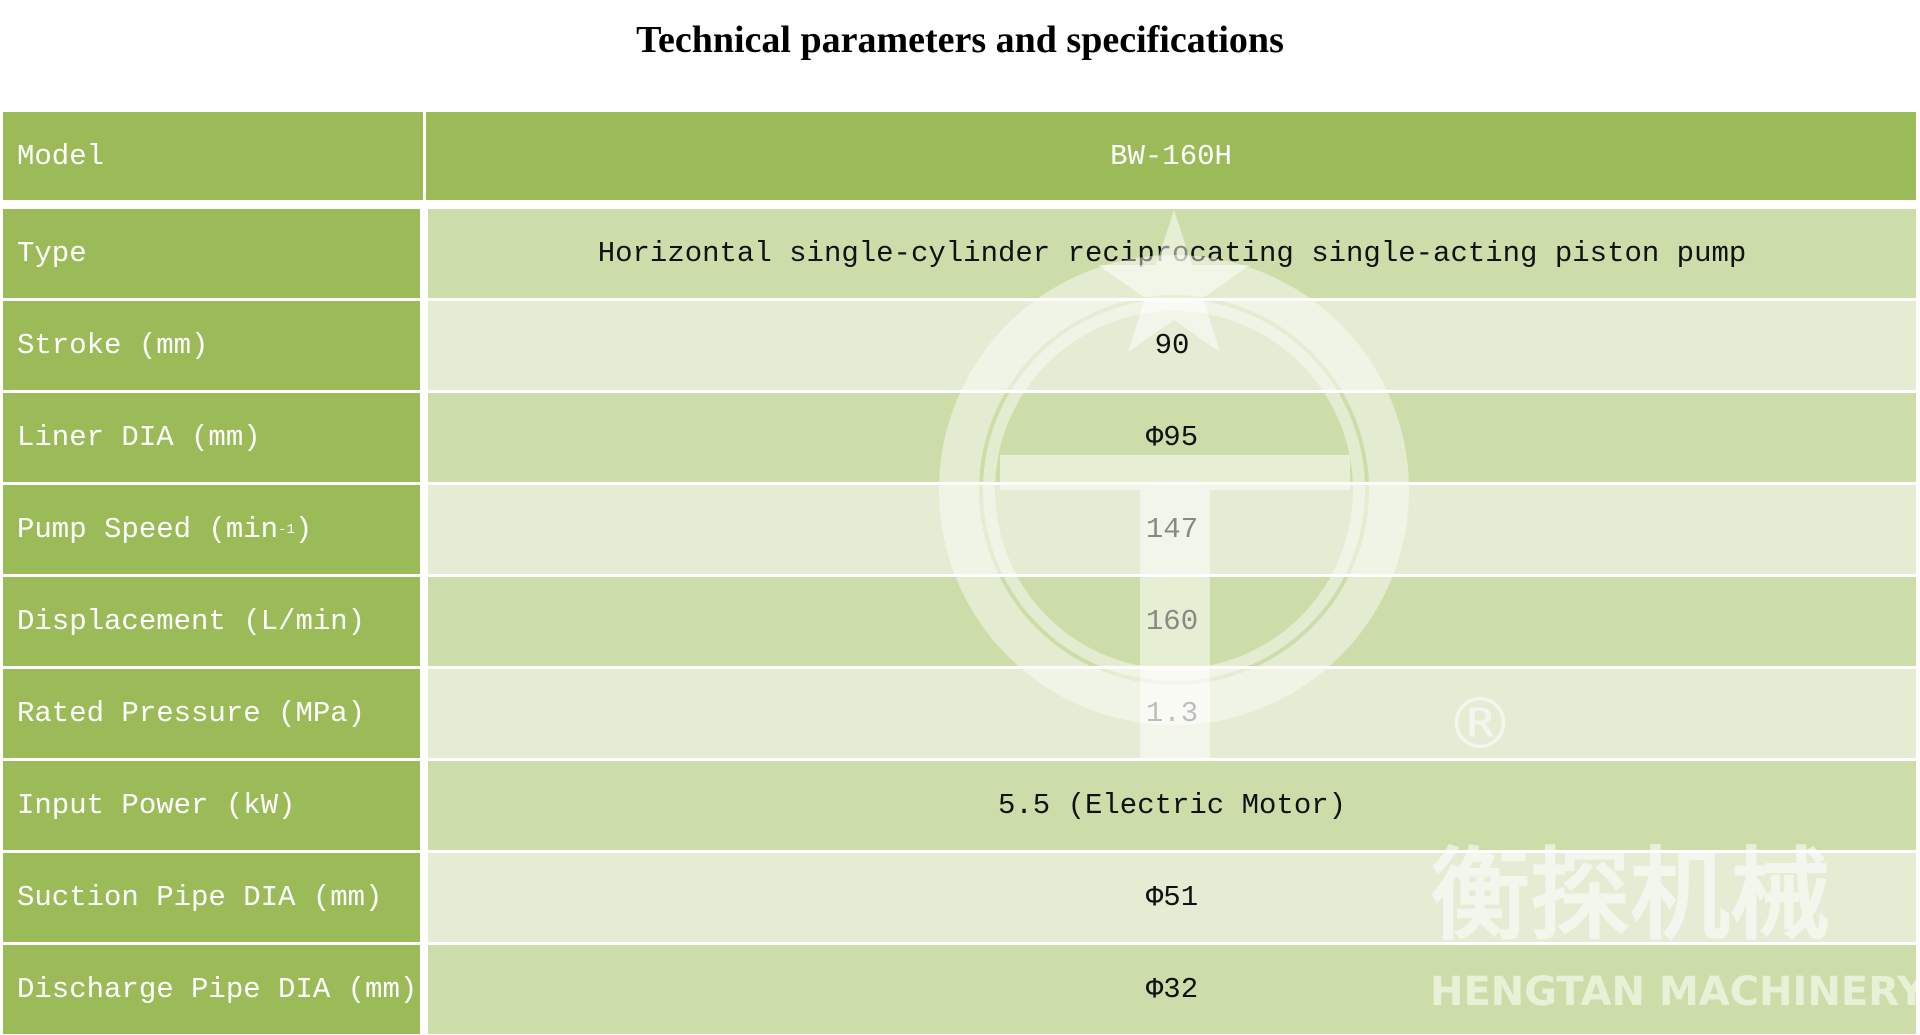  I want to click on row-label-end: ), so click(303, 529).